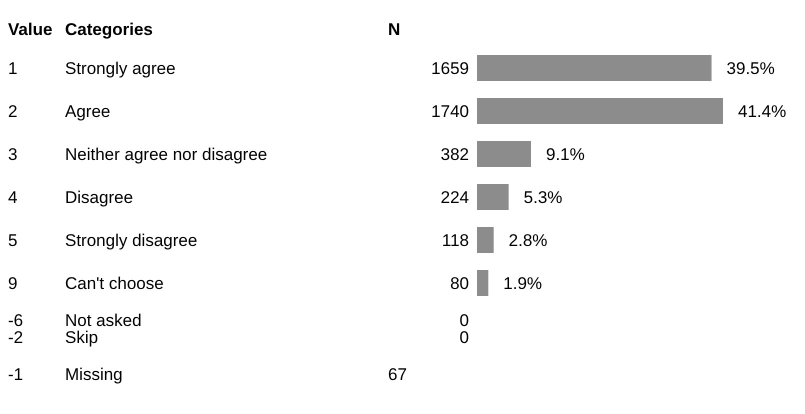  What do you see at coordinates (397, 374) in the screenshot?
I see `text: 67` at bounding box center [397, 374].